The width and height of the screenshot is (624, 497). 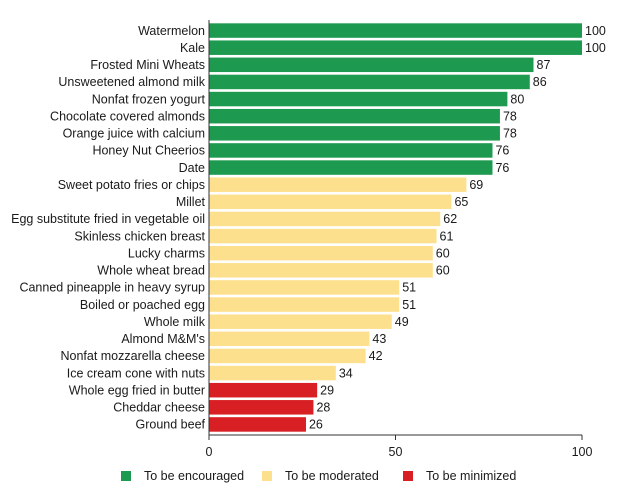 What do you see at coordinates (379, 339) in the screenshot?
I see `value-label: 43` at bounding box center [379, 339].